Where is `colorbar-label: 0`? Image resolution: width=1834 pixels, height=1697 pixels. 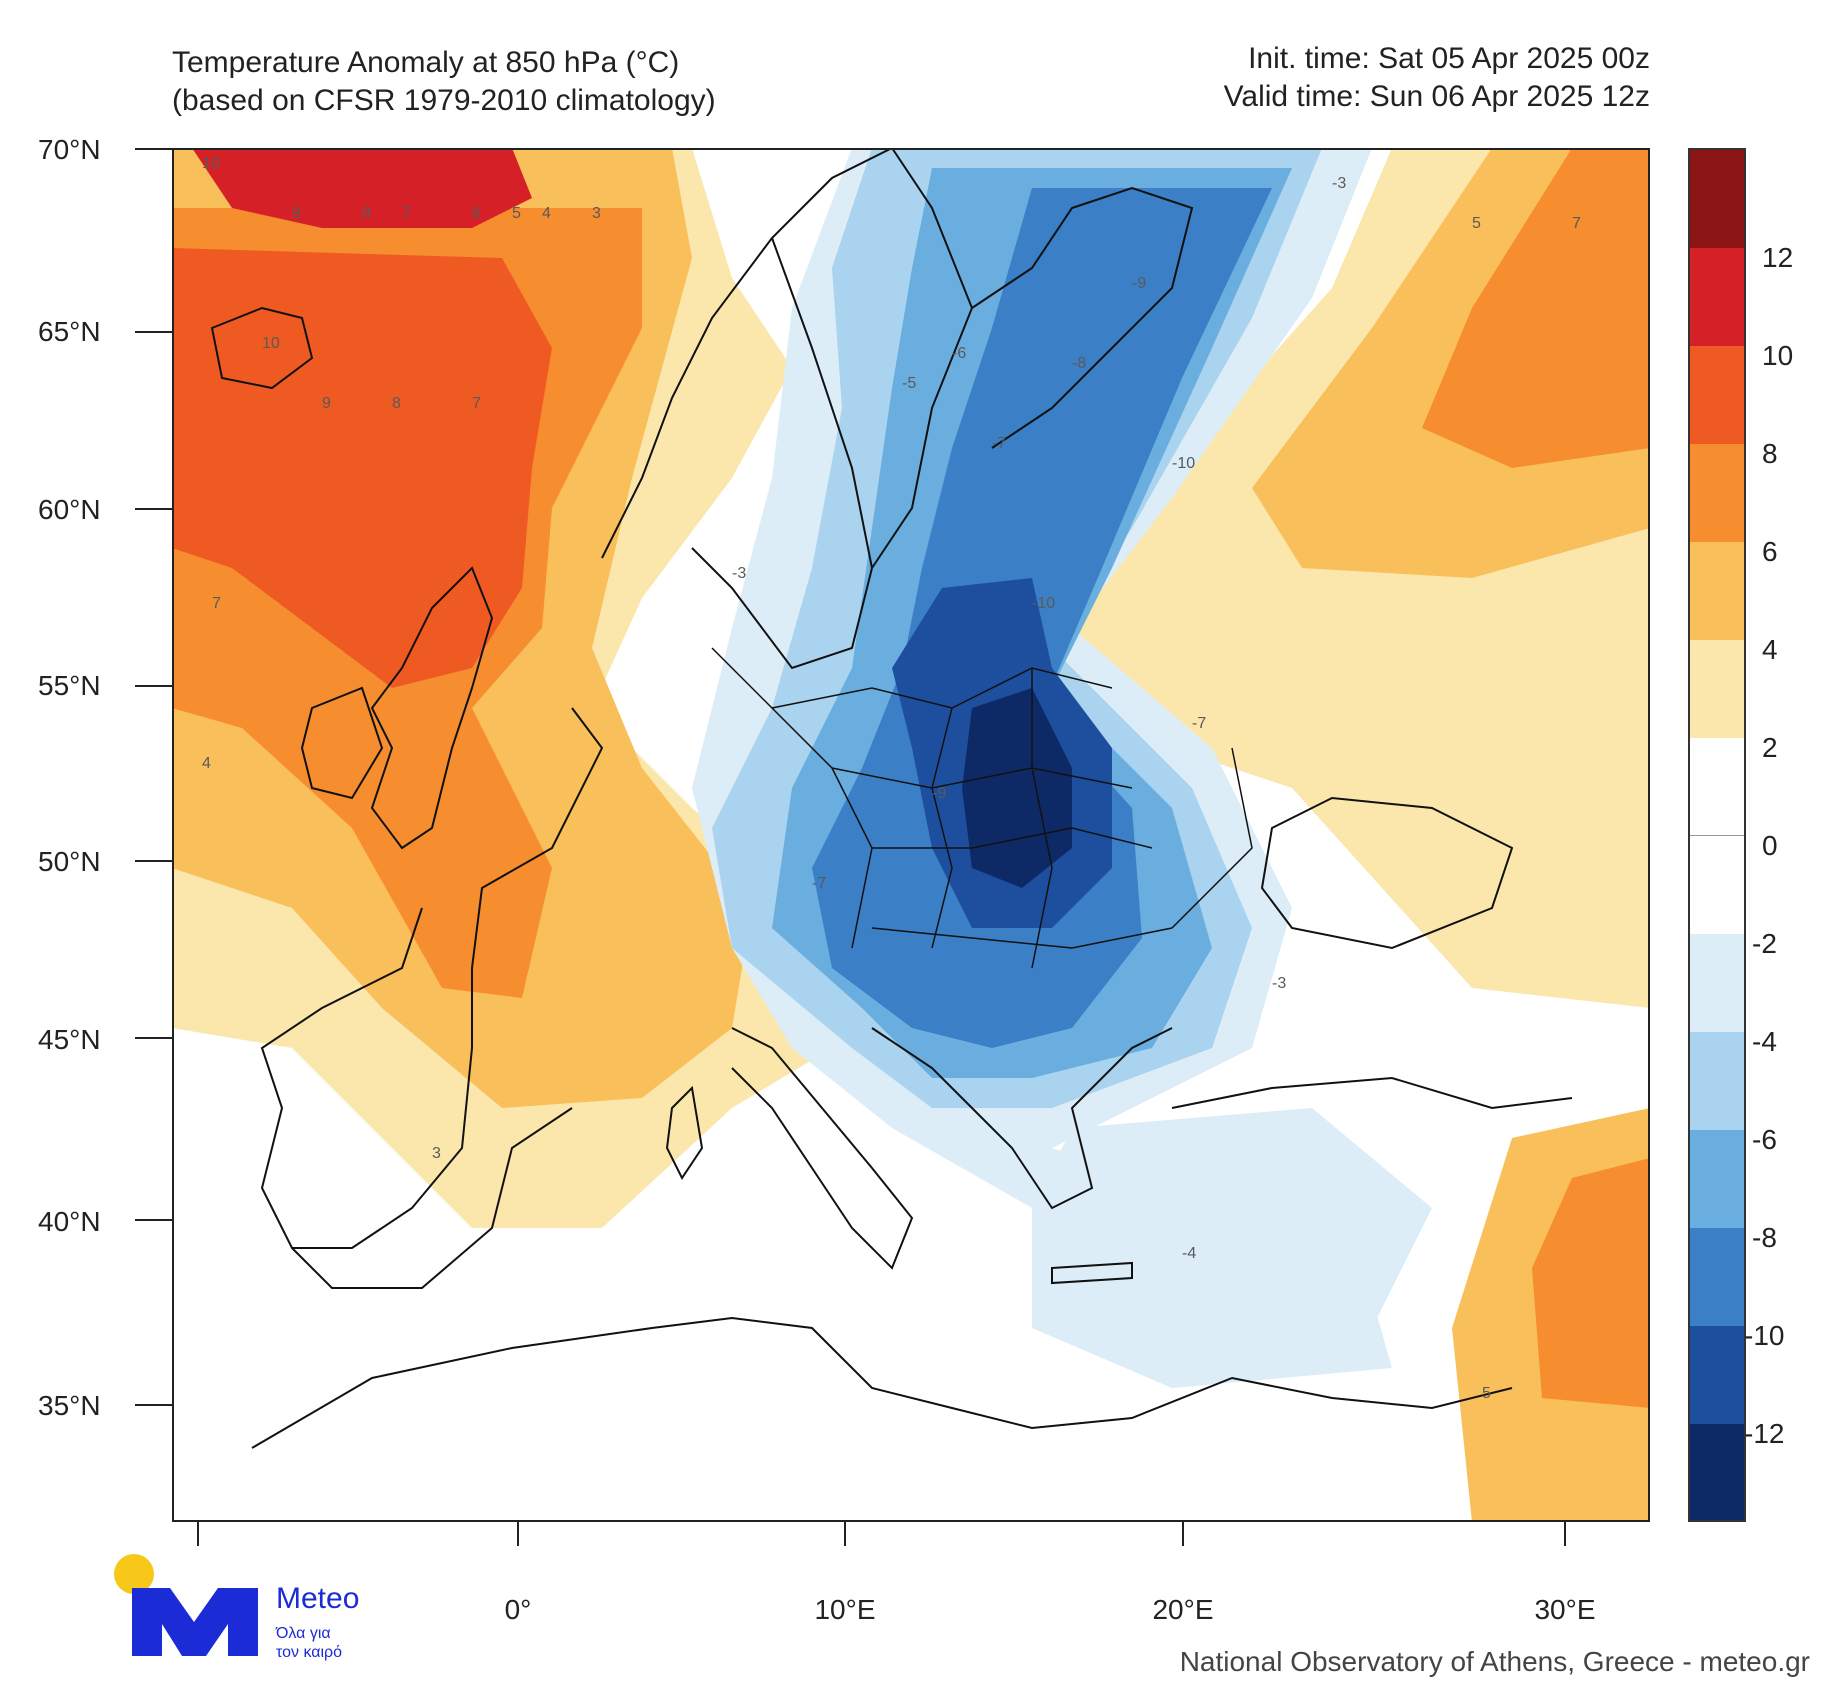
colorbar-label: 0 is located at coordinates (1770, 845).